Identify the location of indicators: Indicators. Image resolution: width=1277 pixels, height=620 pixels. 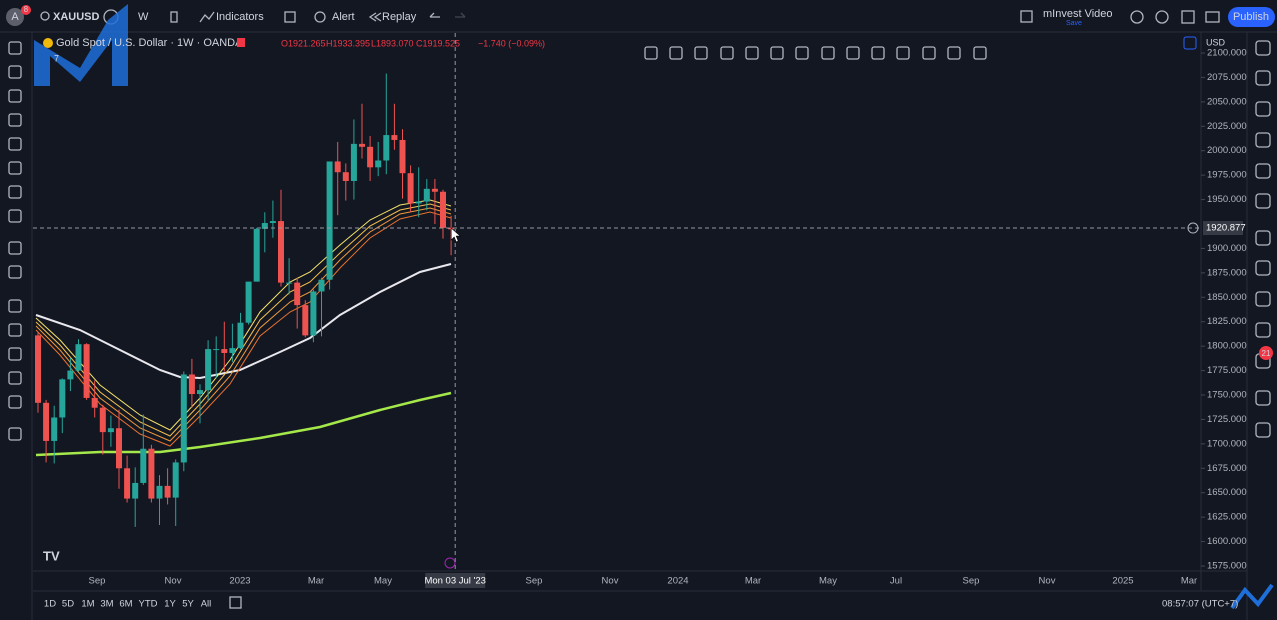
(240, 17).